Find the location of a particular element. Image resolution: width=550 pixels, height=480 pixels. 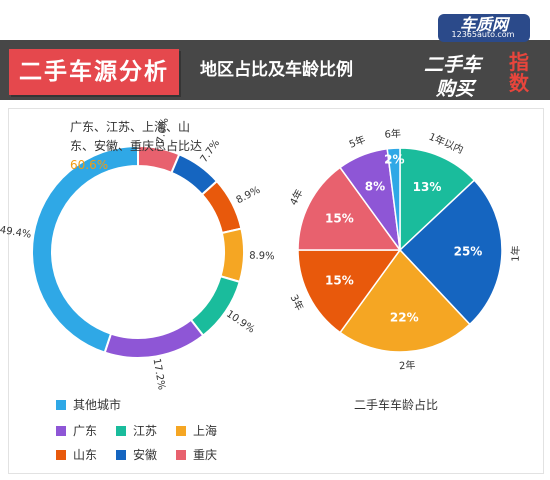

pie-value-label-1: 25% is located at coordinates (468, 252).